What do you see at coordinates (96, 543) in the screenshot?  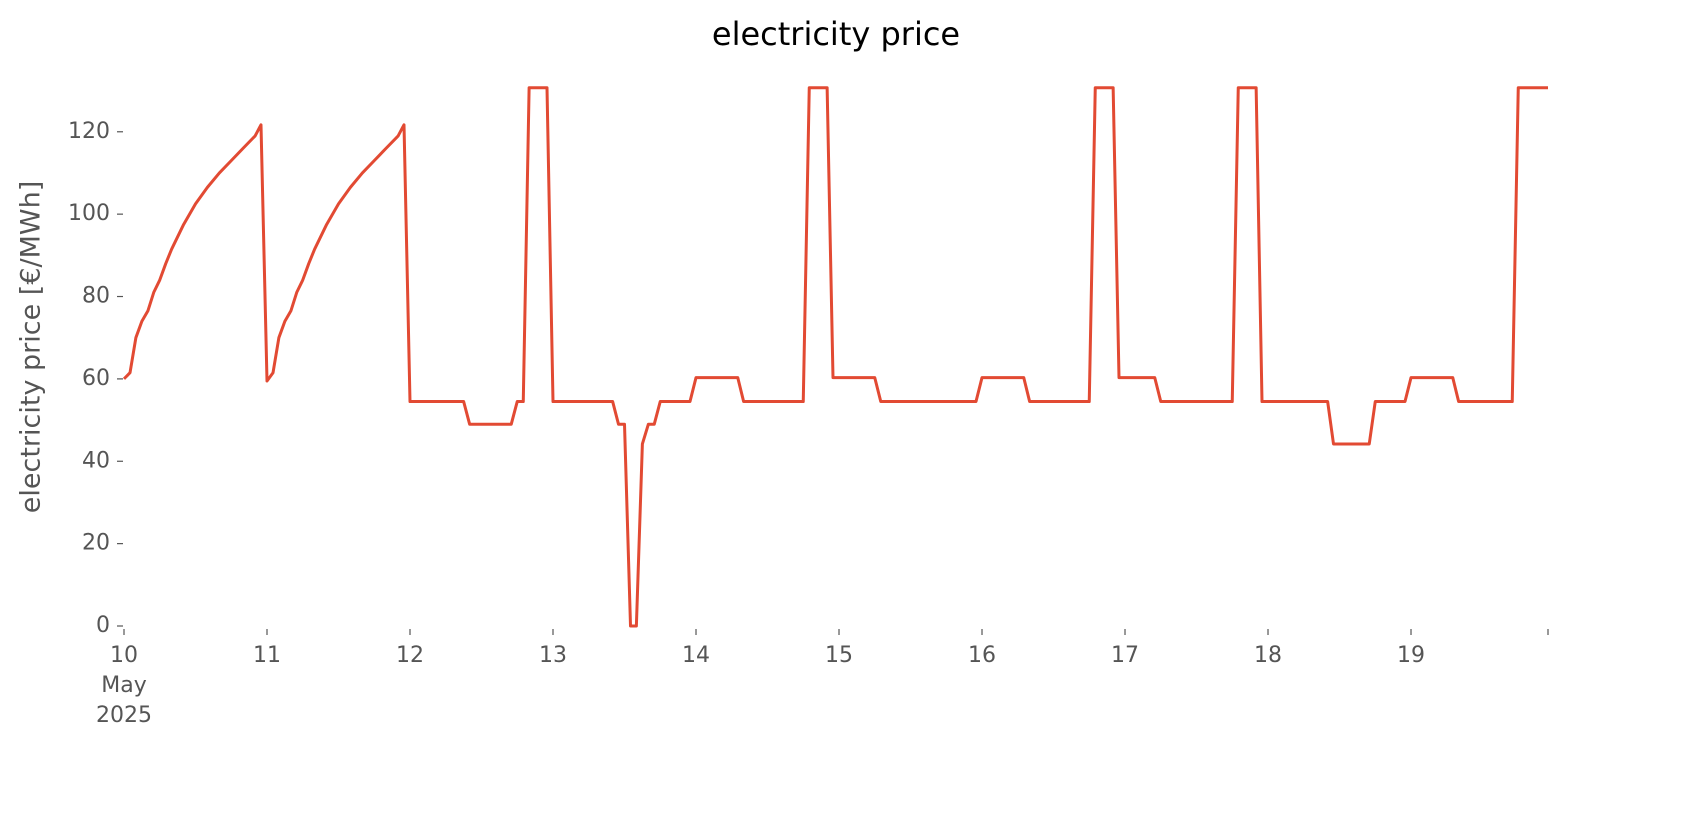 I see `y-tick-label: 20` at bounding box center [96, 543].